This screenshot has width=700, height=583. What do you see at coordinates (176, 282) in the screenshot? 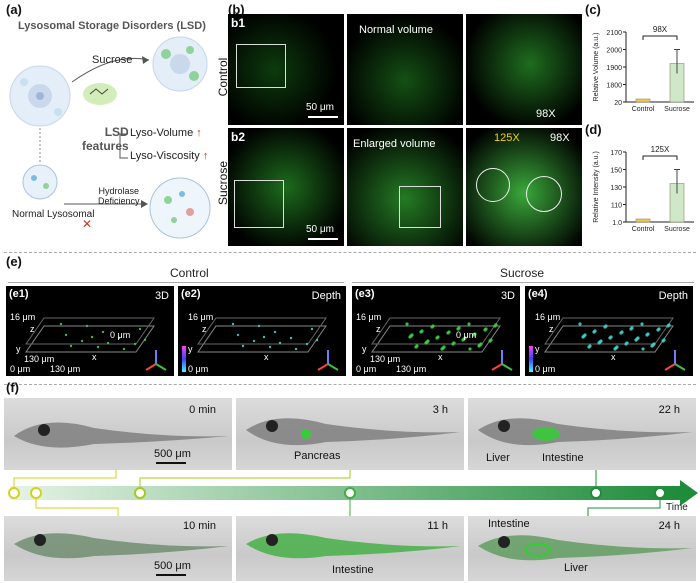
I see `e-control-rule` at bounding box center [176, 282].